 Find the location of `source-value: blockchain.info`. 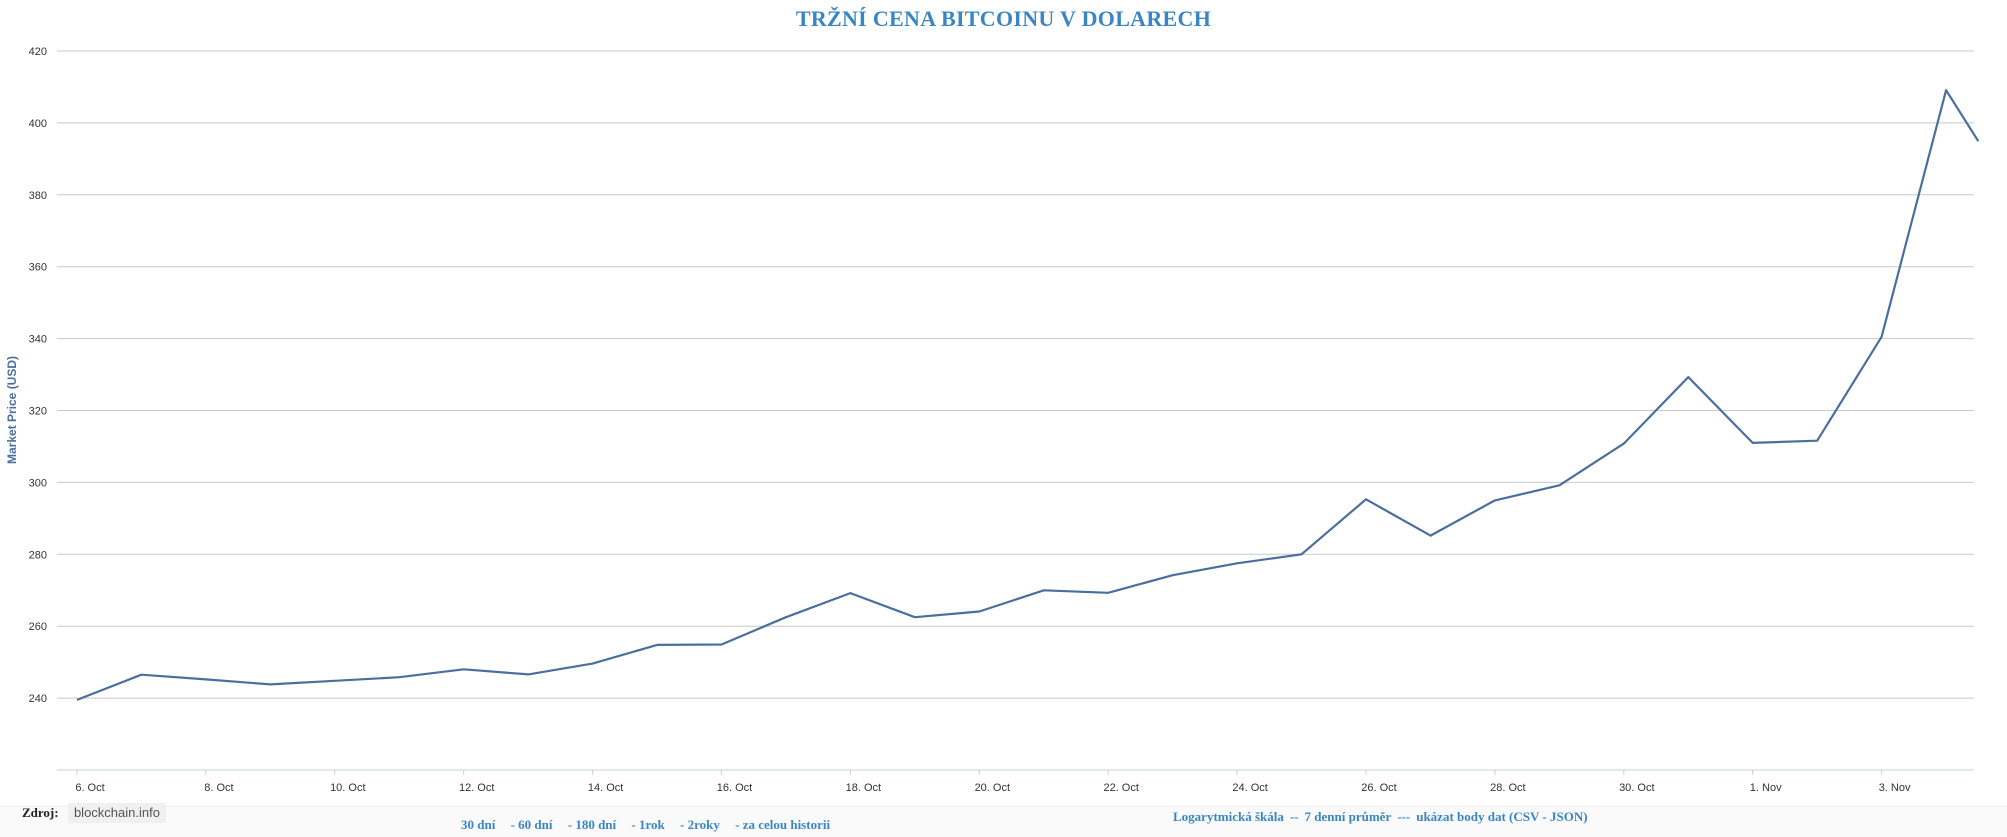

source-value: blockchain.info is located at coordinates (116, 813).